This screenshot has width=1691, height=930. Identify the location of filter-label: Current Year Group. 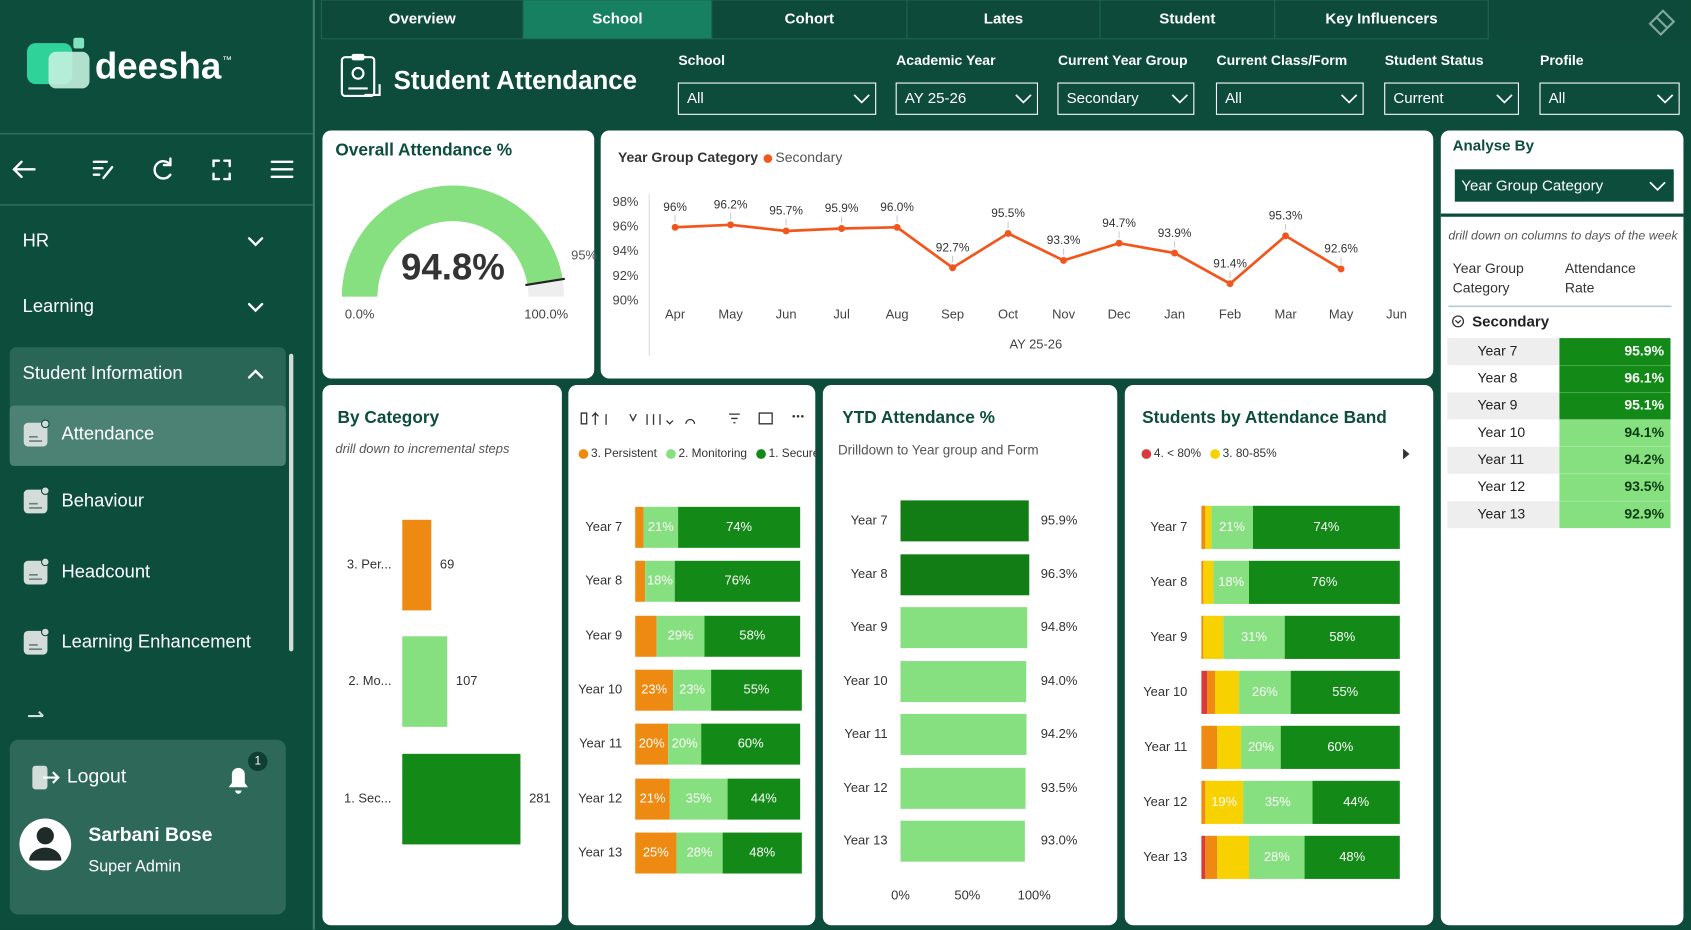
(1123, 60).